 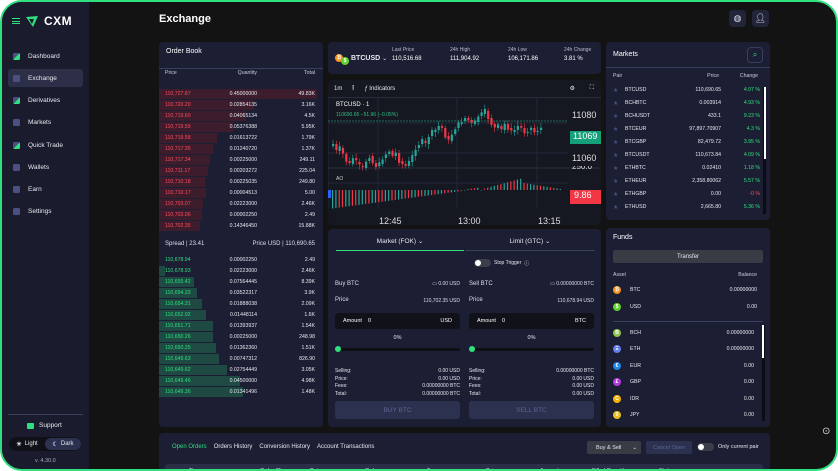 What do you see at coordinates (241, 293) in the screenshot?
I see `bid-row: 110,654.33 0.03522317 3.9K` at bounding box center [241, 293].